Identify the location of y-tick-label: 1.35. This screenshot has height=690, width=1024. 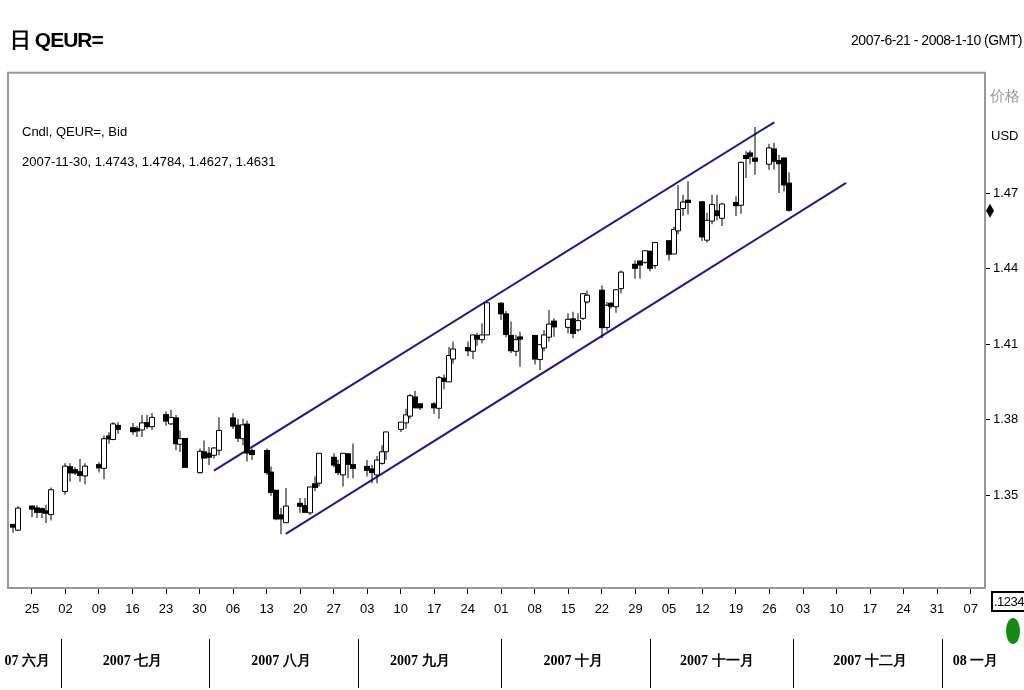
(1006, 494).